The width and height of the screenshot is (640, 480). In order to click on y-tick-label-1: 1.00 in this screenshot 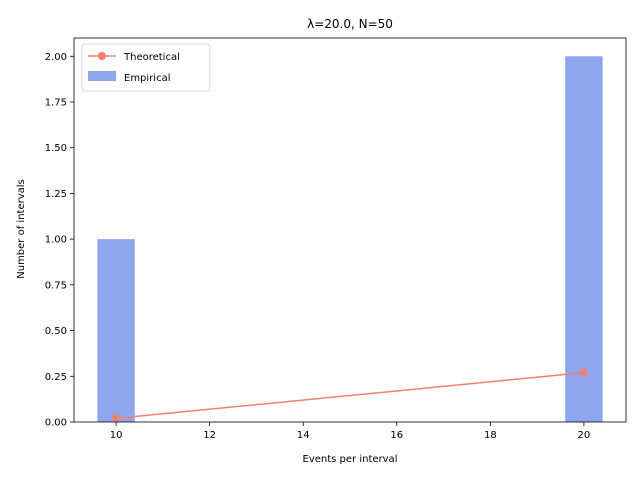, I will do `click(56, 240)`.